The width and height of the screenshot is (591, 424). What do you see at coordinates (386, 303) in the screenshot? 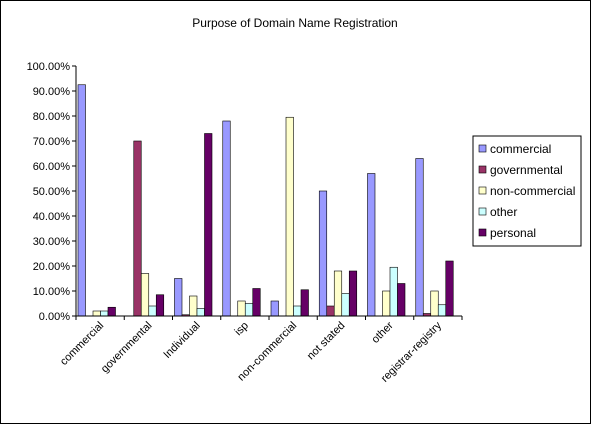
I see `bar-non-commercial-other` at bounding box center [386, 303].